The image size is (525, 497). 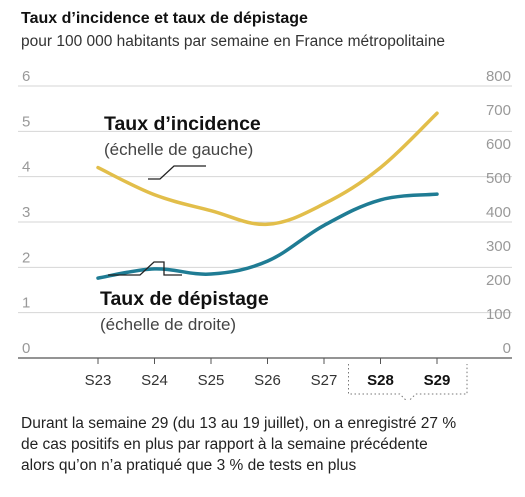 What do you see at coordinates (267, 380) in the screenshot?
I see `x-tick-label: S26` at bounding box center [267, 380].